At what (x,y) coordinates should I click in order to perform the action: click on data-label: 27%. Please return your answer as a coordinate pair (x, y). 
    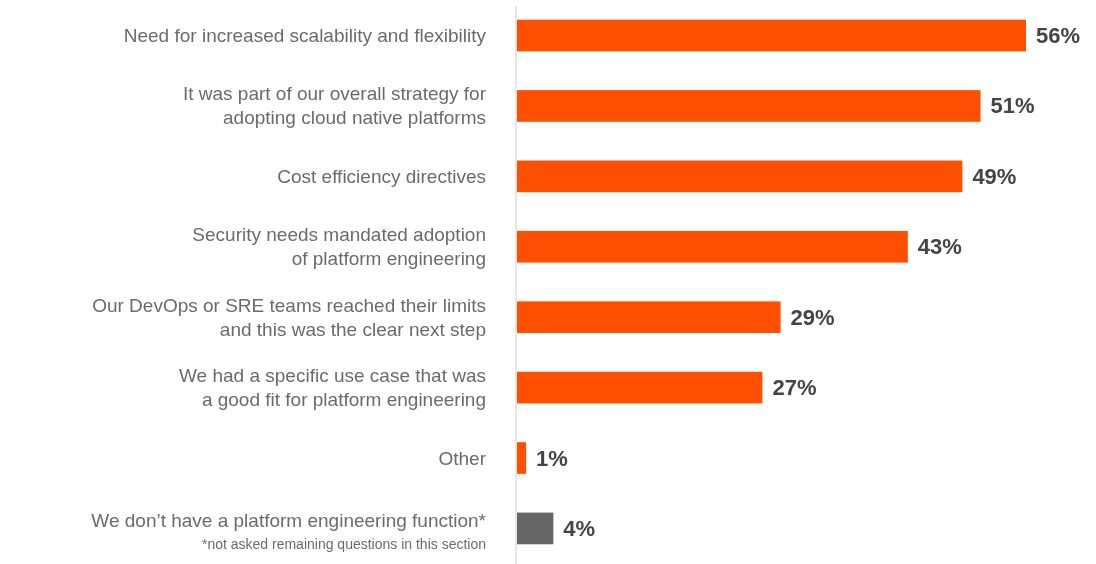
    Looking at the image, I should click on (794, 388).